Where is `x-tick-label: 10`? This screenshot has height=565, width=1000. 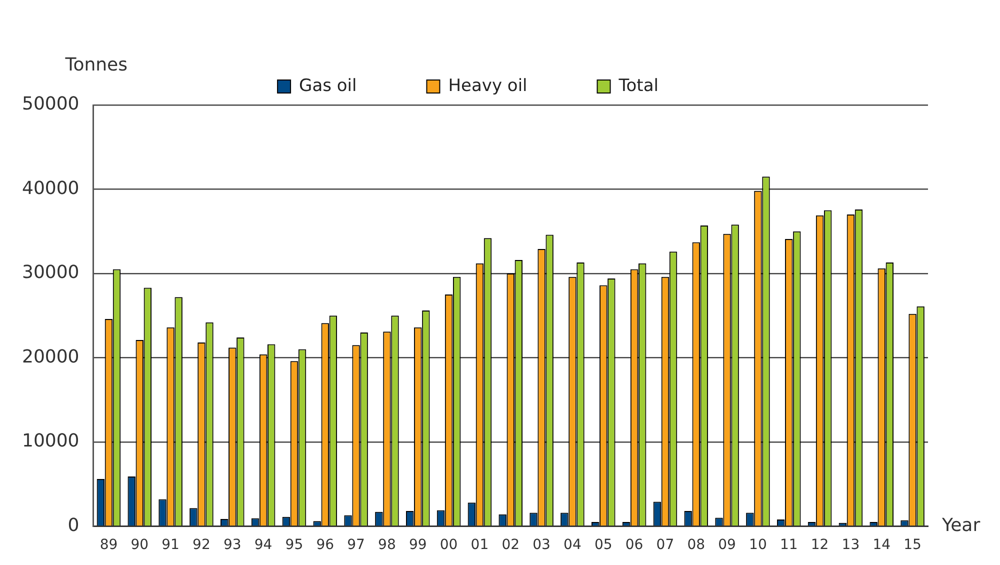 x-tick-label: 10 is located at coordinates (758, 545).